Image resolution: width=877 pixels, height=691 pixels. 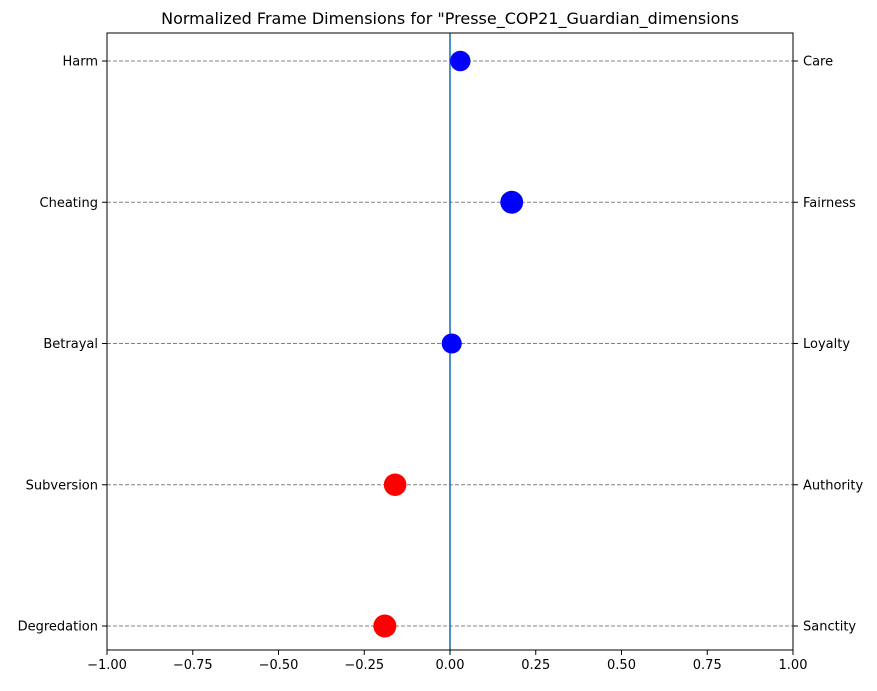 What do you see at coordinates (395, 485) in the screenshot?
I see `point-subversion-authority` at bounding box center [395, 485].